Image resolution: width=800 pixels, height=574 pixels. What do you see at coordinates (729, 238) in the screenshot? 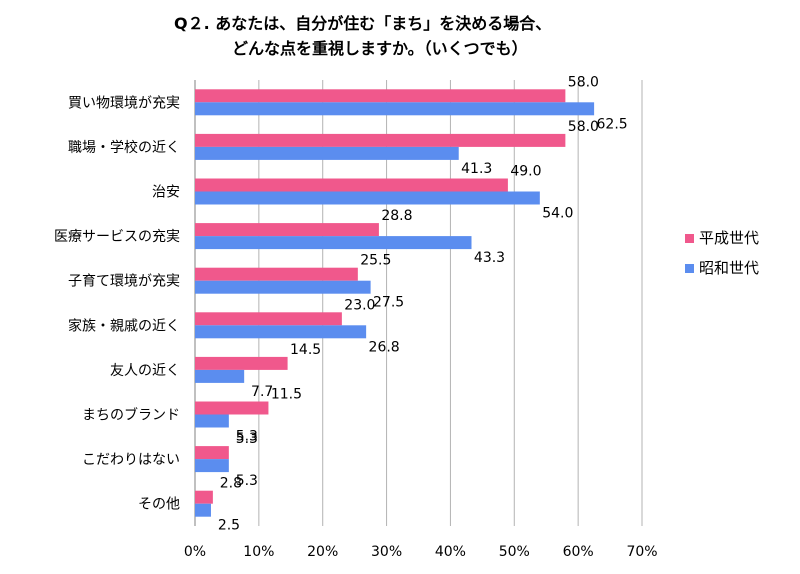
I see `legend-label: 平成世代` at bounding box center [729, 238].